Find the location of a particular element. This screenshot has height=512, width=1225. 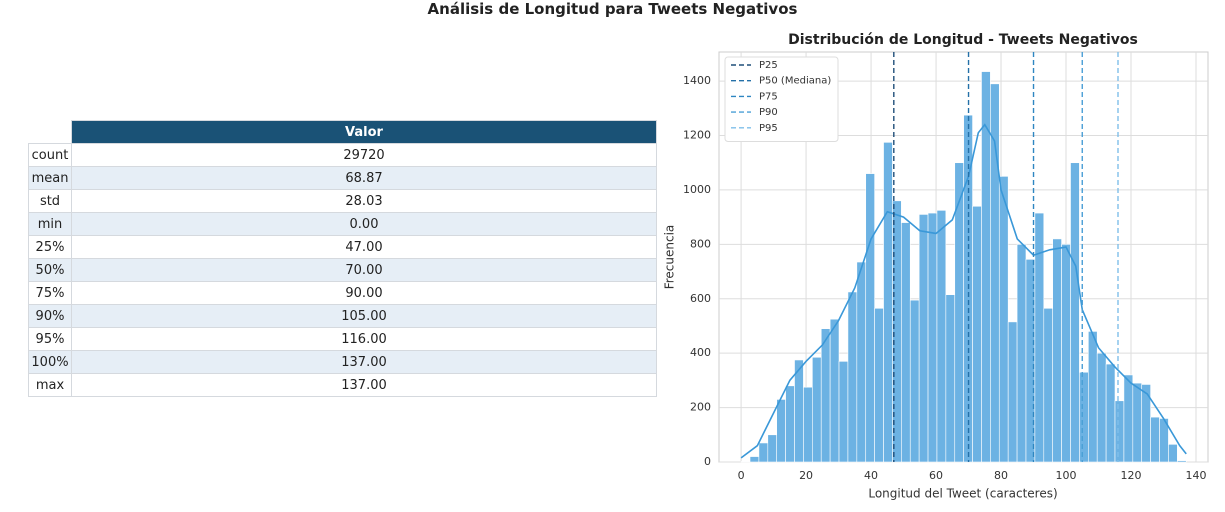

table-row: max 137.00 is located at coordinates (342, 385).